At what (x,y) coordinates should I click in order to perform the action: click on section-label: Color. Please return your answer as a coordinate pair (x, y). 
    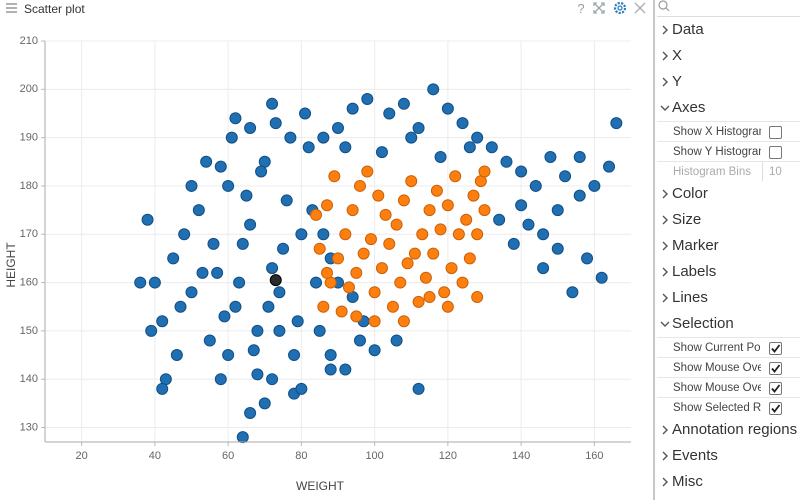
    Looking at the image, I should click on (690, 193).